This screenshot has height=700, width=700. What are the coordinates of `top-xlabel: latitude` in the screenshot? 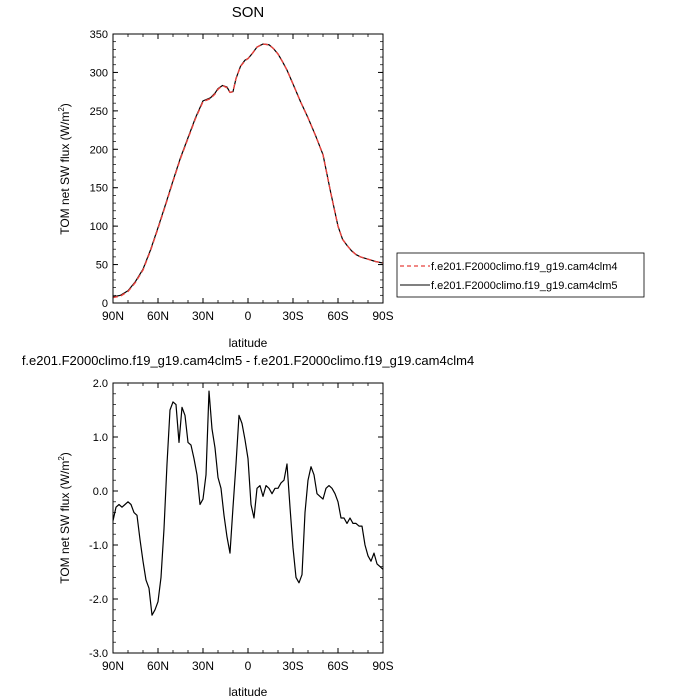 It's located at (248, 343).